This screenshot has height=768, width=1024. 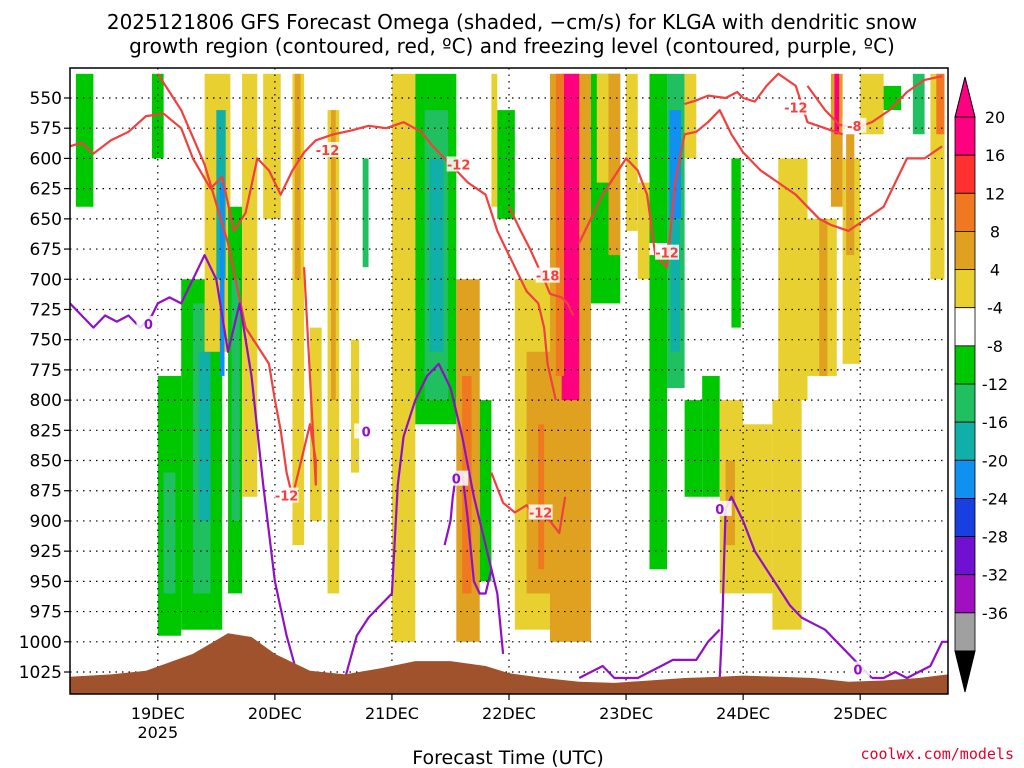 I want to click on y-tick-label: 575, so click(x=46, y=129).